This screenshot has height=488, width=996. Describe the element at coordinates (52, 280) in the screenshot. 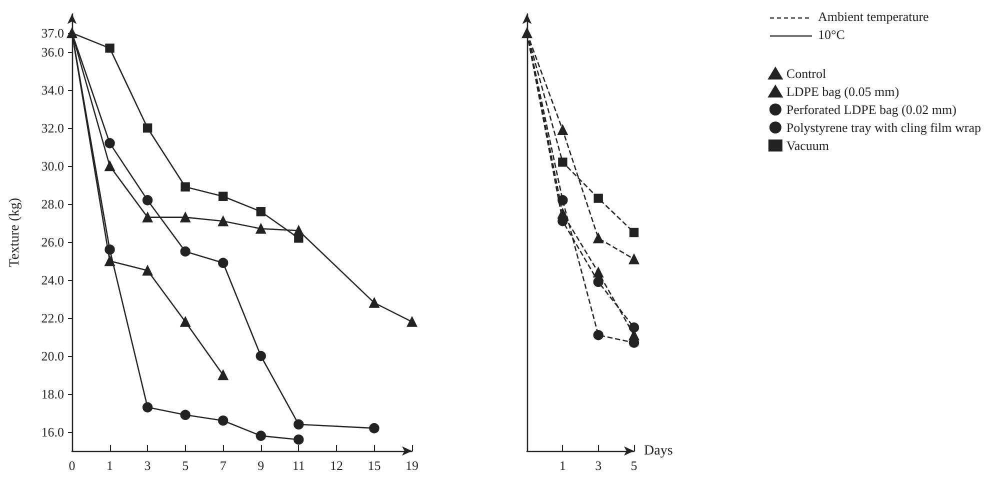

I see `y-tick-label: 24.0` at that location.